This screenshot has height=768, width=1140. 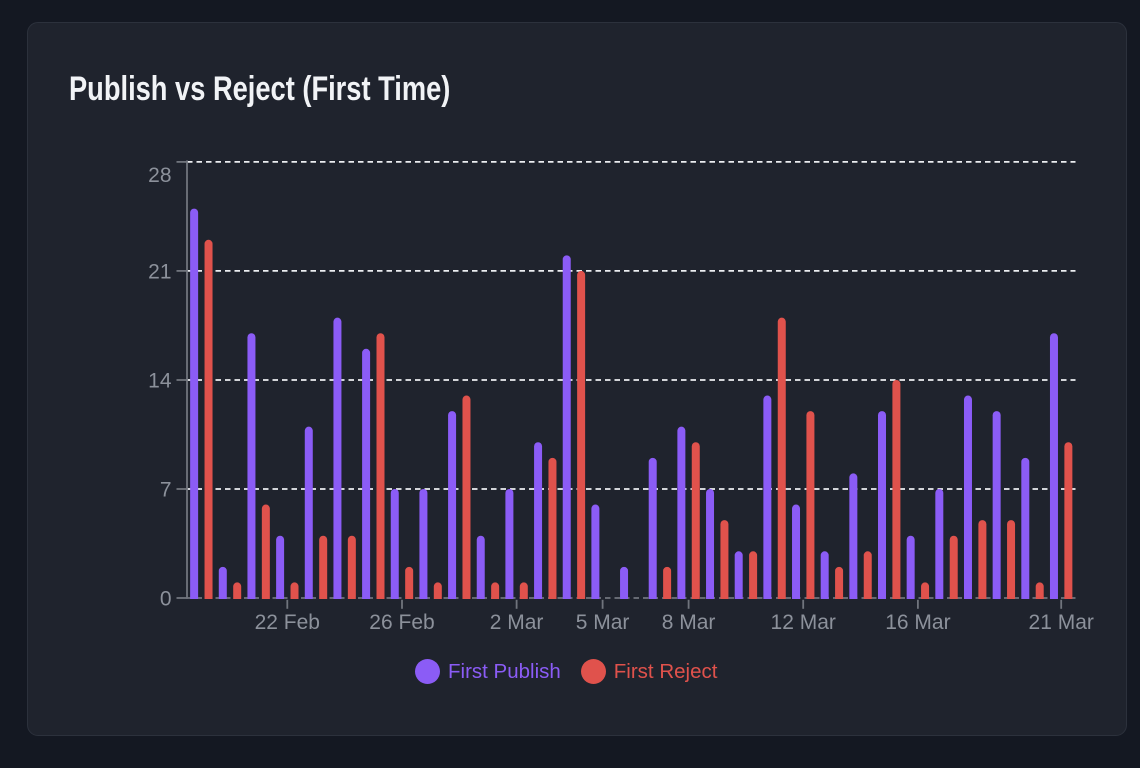 I want to click on svg-text: 12 Mar, so click(x=803, y=622).